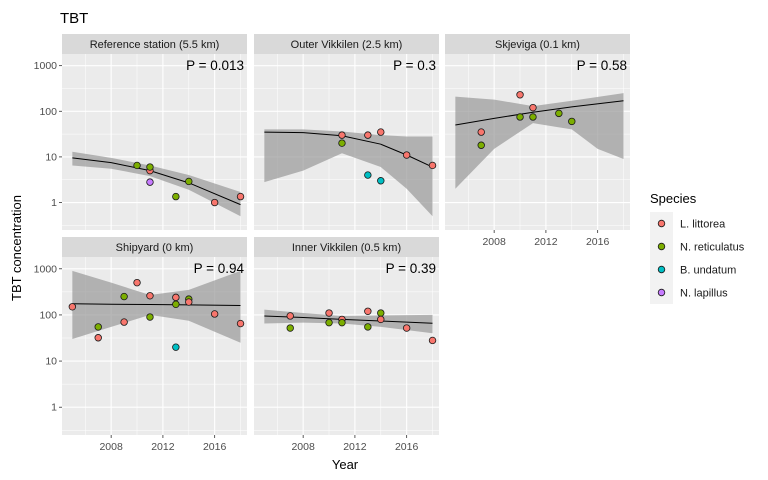 The height and width of the screenshot is (480, 768). I want to click on p-value-label: P = 0.94, so click(219, 268).